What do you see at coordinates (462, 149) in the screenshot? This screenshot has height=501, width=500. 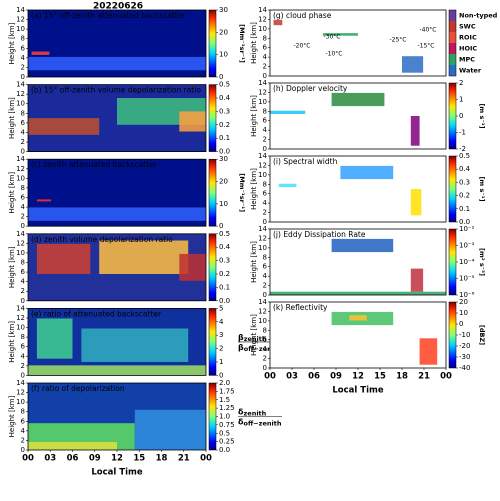 I see `colorbar-tick-label: -2` at bounding box center [462, 149].